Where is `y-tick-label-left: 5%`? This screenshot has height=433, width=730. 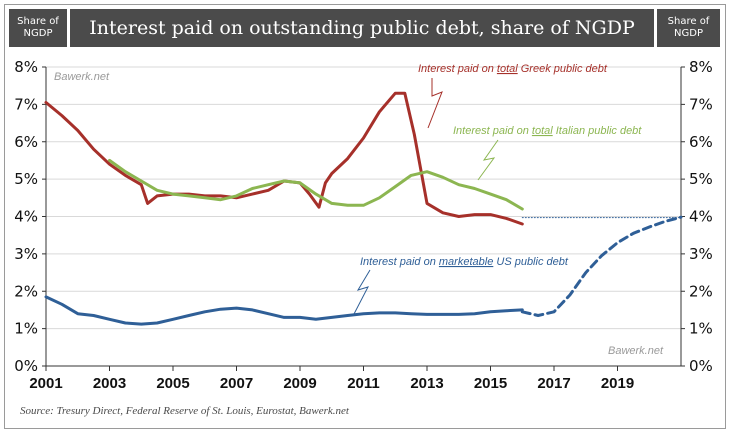
y-tick-label-left: 5% is located at coordinates (26, 179).